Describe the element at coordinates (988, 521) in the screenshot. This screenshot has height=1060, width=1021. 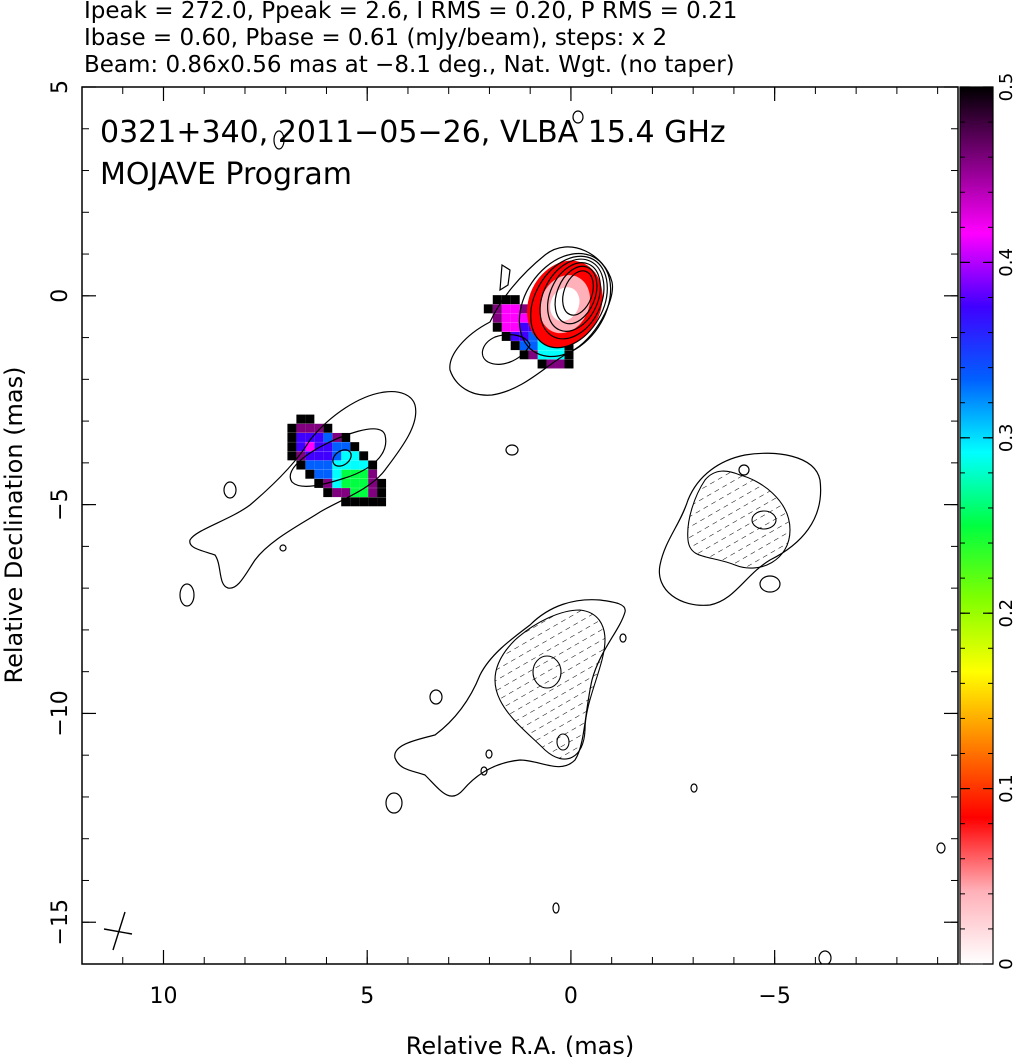
I see `colorbar-ticks: 0 0.1 0.2 0.3 0.4 0.5` at that location.